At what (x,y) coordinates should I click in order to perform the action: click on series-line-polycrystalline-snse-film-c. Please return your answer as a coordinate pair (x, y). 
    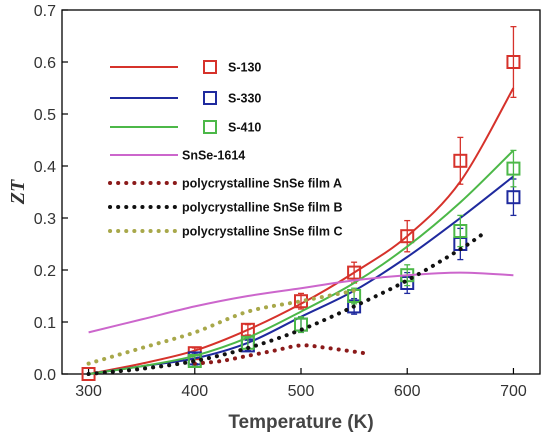
    Looking at the image, I should click on (221, 327).